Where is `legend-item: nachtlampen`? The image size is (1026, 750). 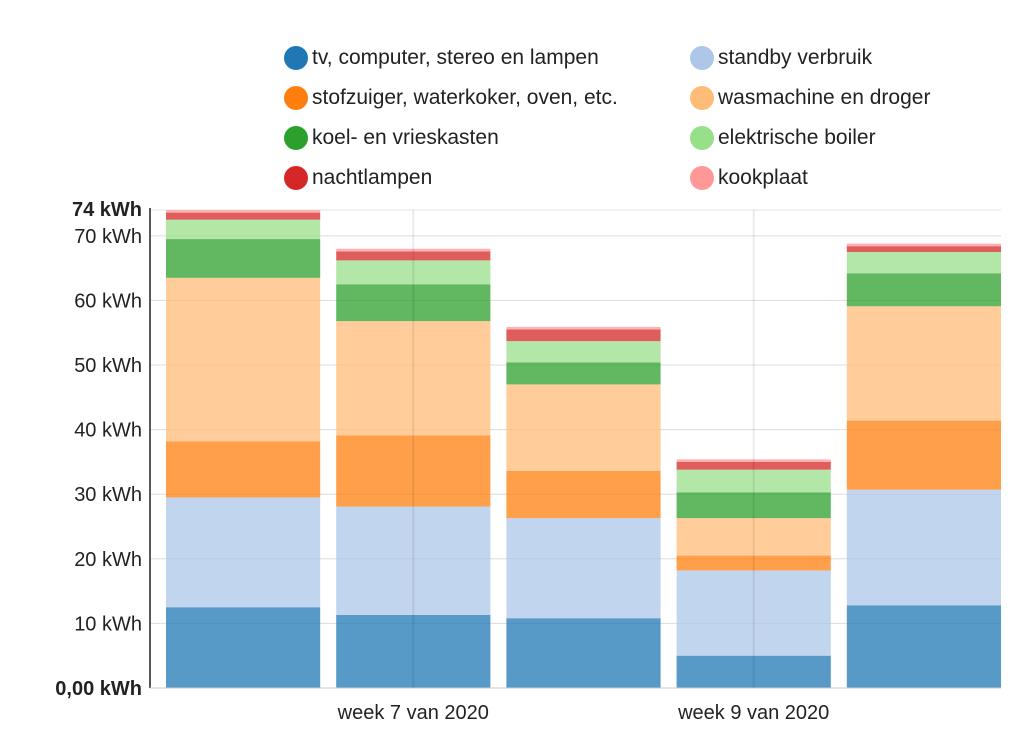 legend-item: nachtlampen is located at coordinates (358, 178).